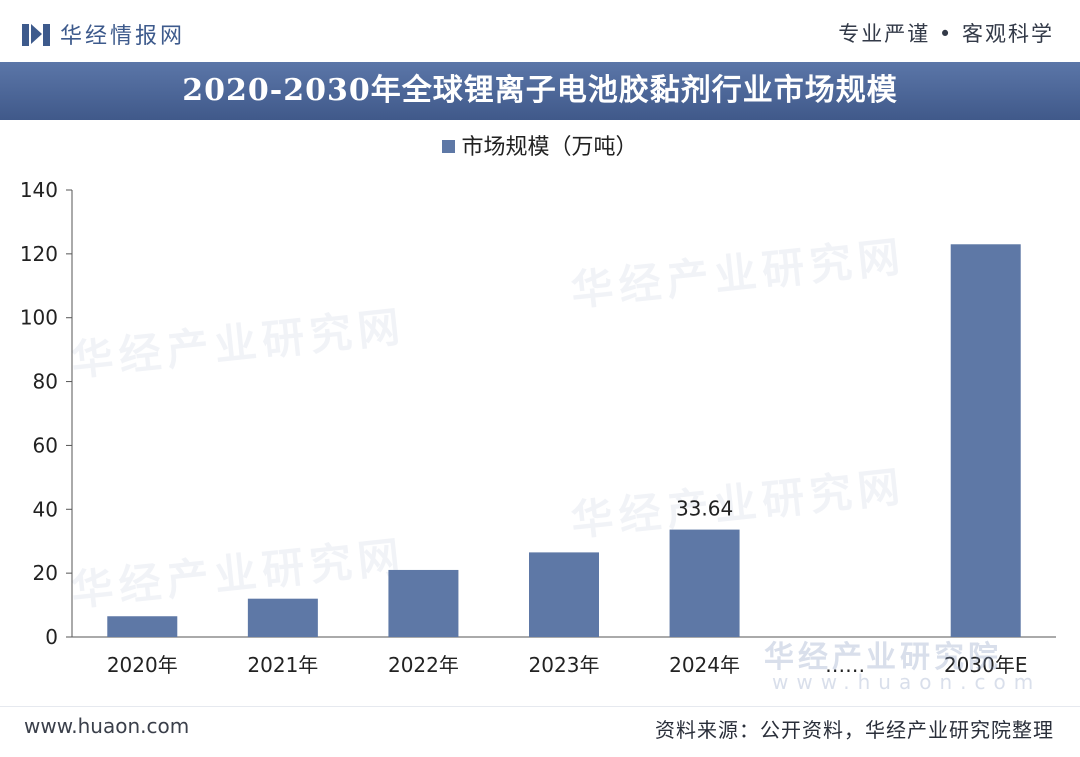  What do you see at coordinates (883, 657) in the screenshot?
I see `watermark-institute: 华经产业研究院` at bounding box center [883, 657].